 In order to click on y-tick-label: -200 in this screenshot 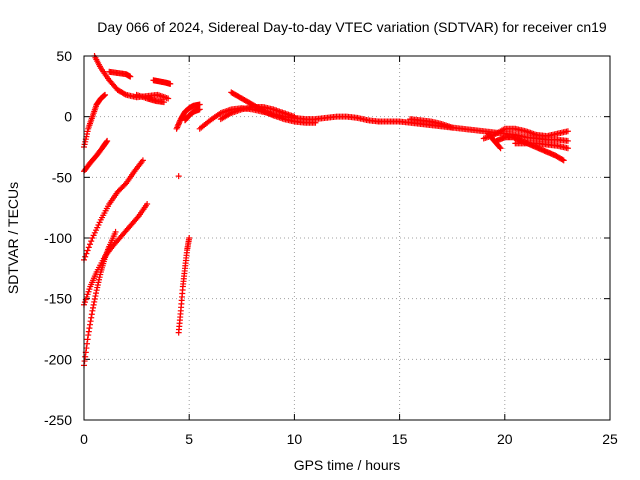, I will do `click(58, 359)`.